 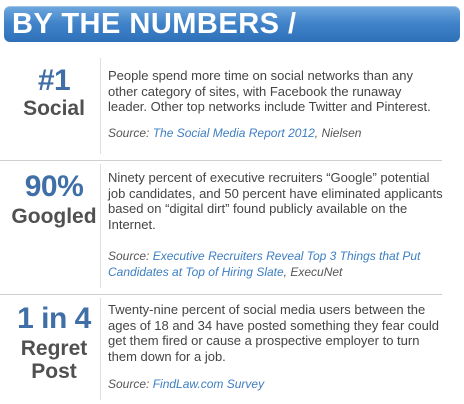 What do you see at coordinates (208, 384) in the screenshot?
I see `source-link: FindLaw.com Survey` at bounding box center [208, 384].